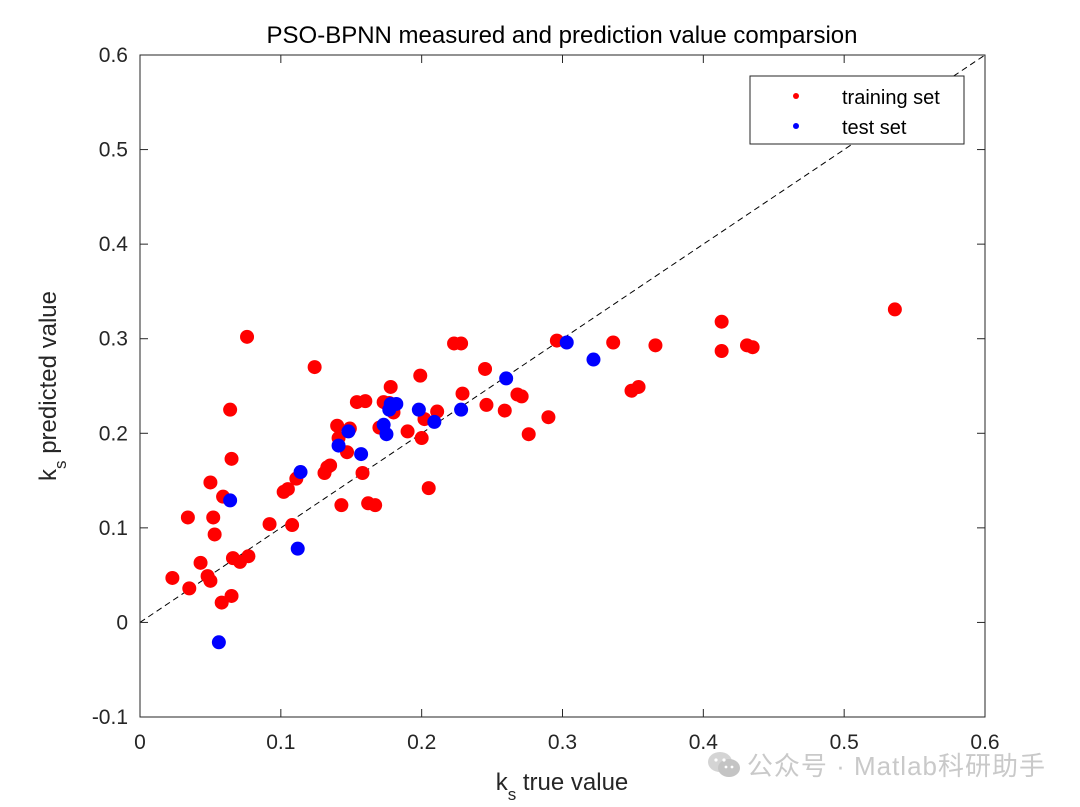 This screenshot has height=807, width=1080. I want to click on y-tick-label: 0.3, so click(113, 339).